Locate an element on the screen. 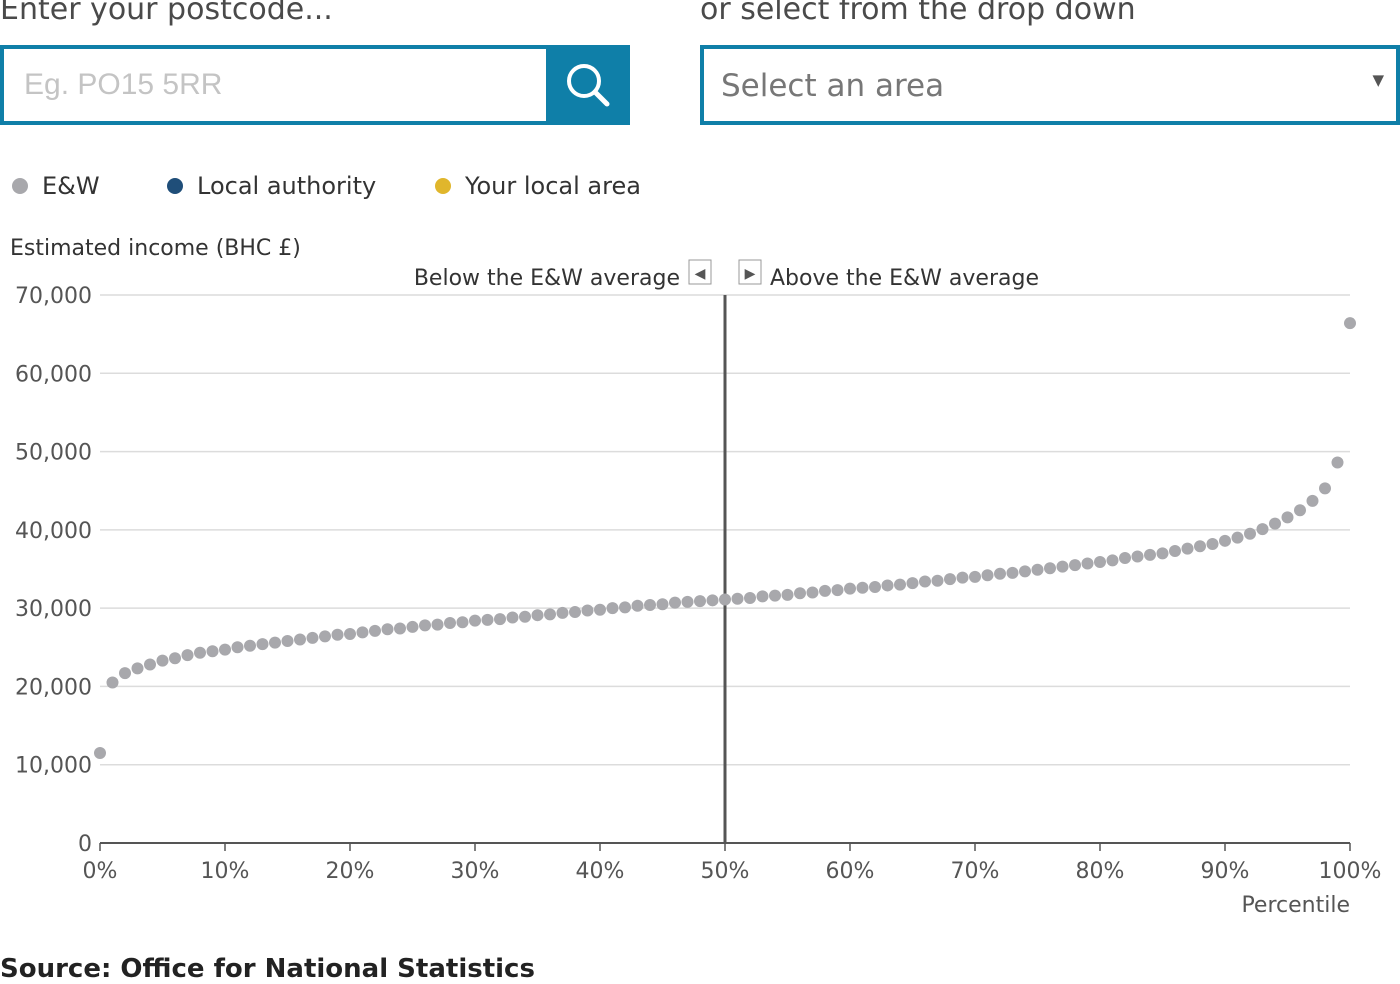  arrow-right-glyph: ▶ is located at coordinates (750, 274).